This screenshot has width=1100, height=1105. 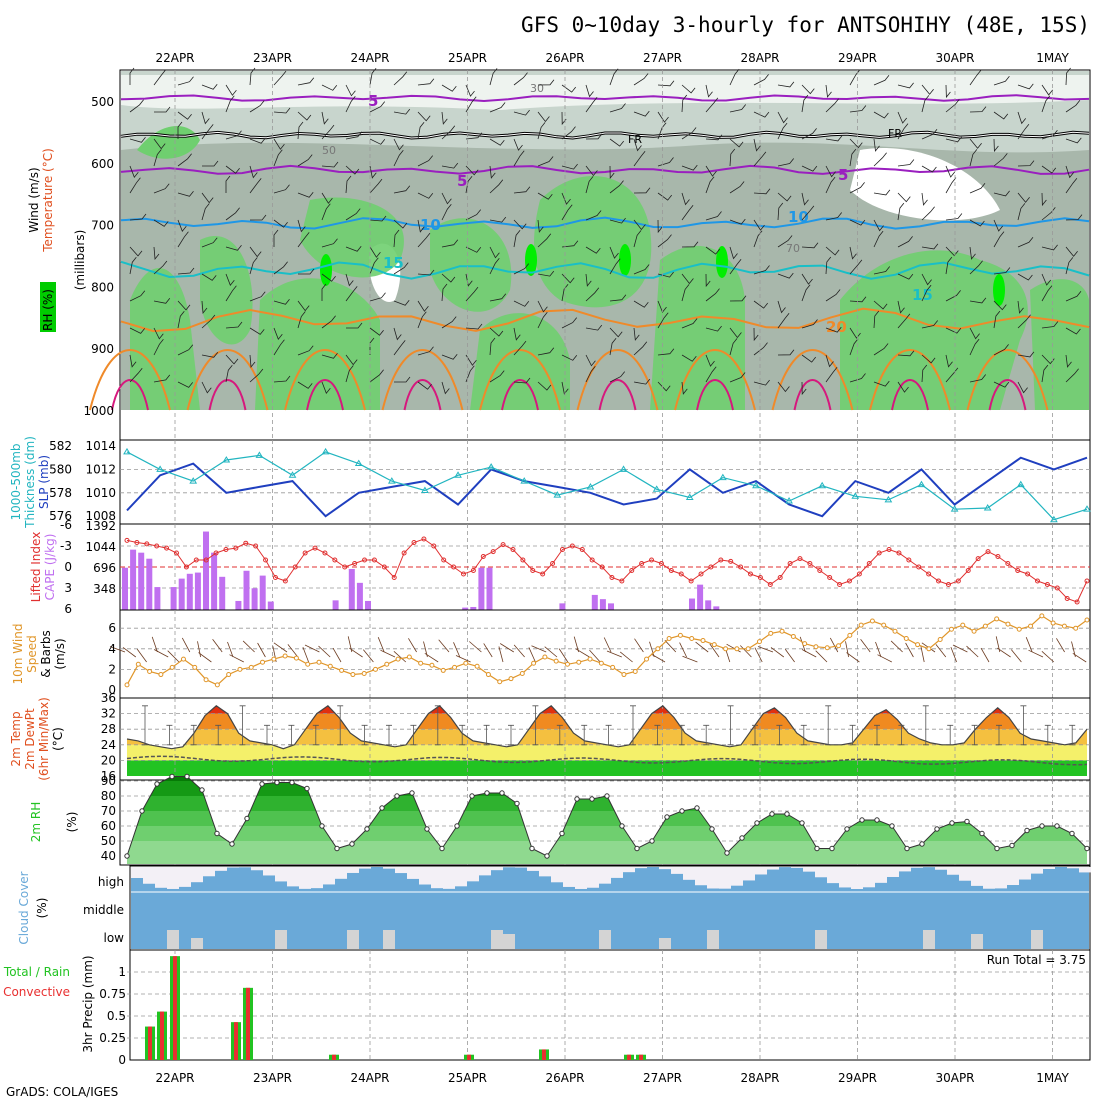 What do you see at coordinates (102, 349) in the screenshot?
I see `y-tick-label: 900` at bounding box center [102, 349].